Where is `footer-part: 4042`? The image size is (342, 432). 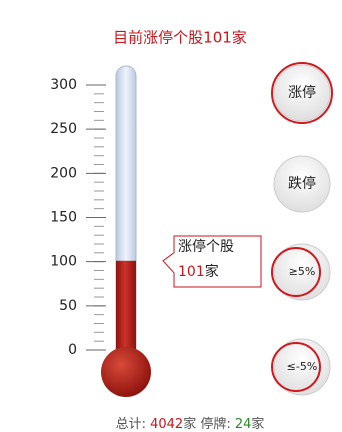
footer-part: 4042 is located at coordinates (166, 424).